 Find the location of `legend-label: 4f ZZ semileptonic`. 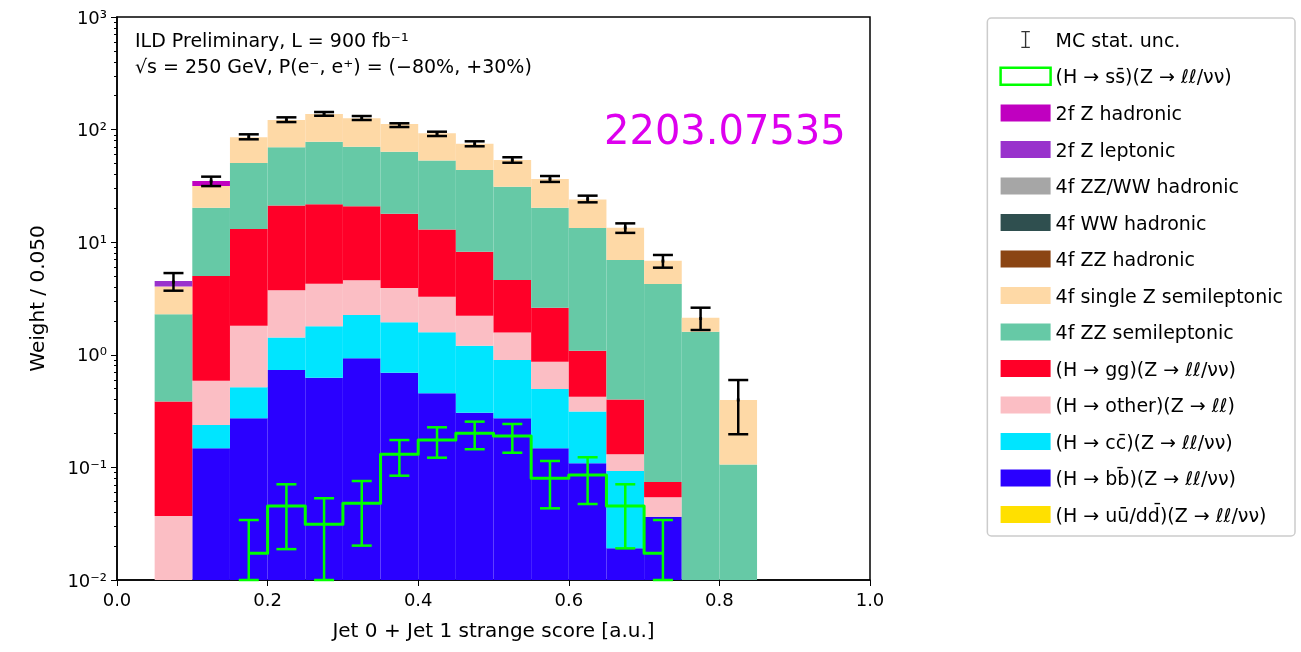

legend-label: 4f ZZ semileptonic is located at coordinates (1144, 332).